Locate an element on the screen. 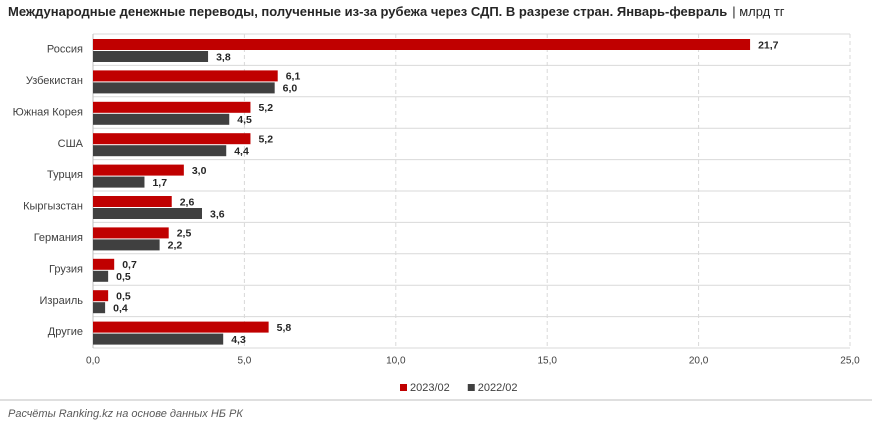 The image size is (872, 431). y-tick-label: Южная Корея is located at coordinates (48, 112).